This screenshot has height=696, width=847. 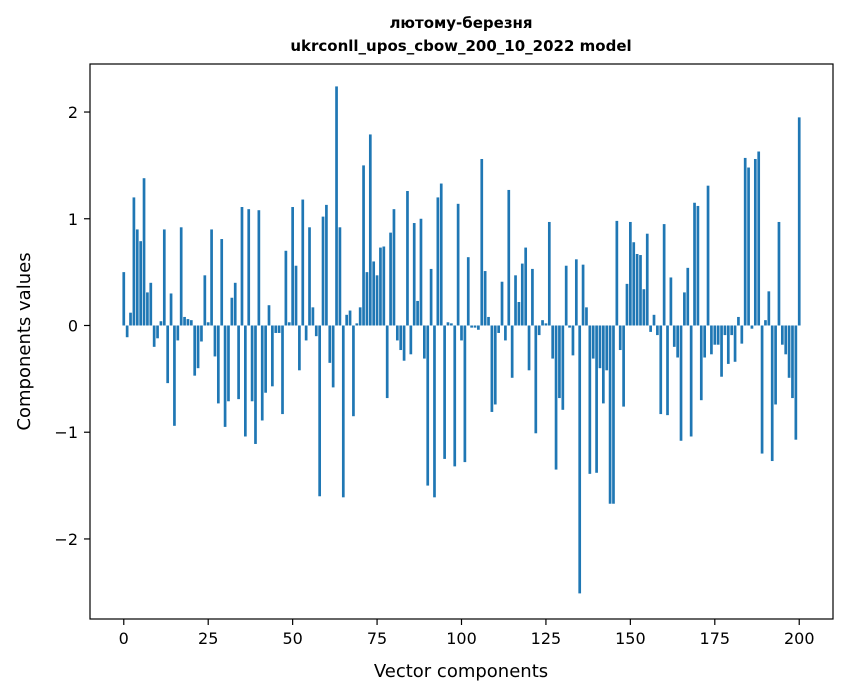 What do you see at coordinates (461, 638) in the screenshot?
I see `x-tick-label: 100` at bounding box center [461, 638].